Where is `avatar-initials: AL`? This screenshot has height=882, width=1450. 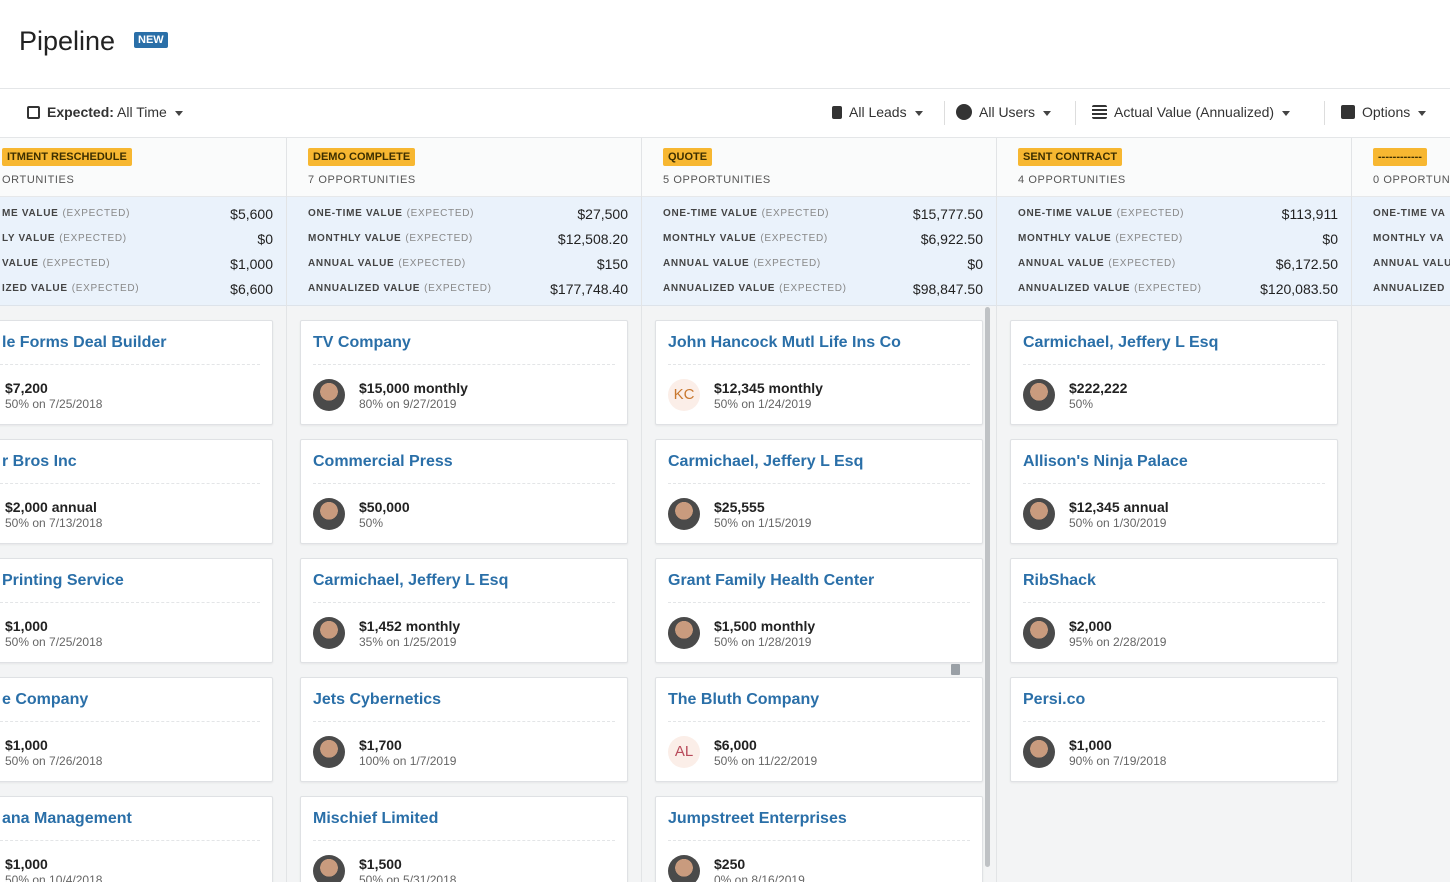
avatar-initials: AL is located at coordinates (684, 752).